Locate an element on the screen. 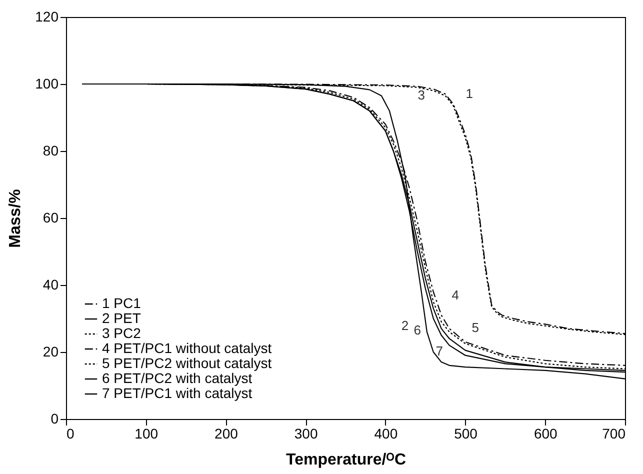 This screenshot has width=643, height=474. x-tick-label: 200 is located at coordinates (226, 434).